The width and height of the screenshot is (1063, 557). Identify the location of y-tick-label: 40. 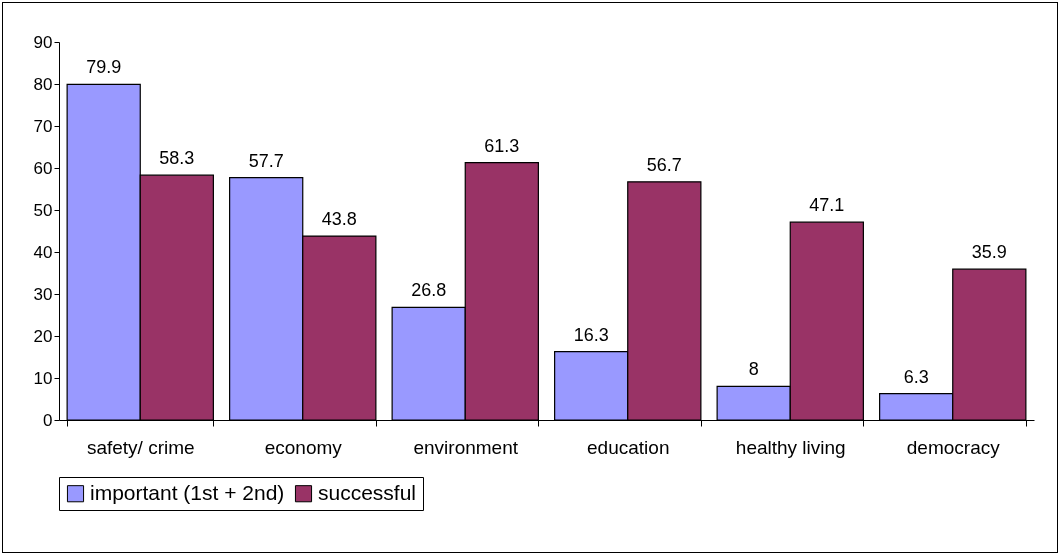
(43, 252).